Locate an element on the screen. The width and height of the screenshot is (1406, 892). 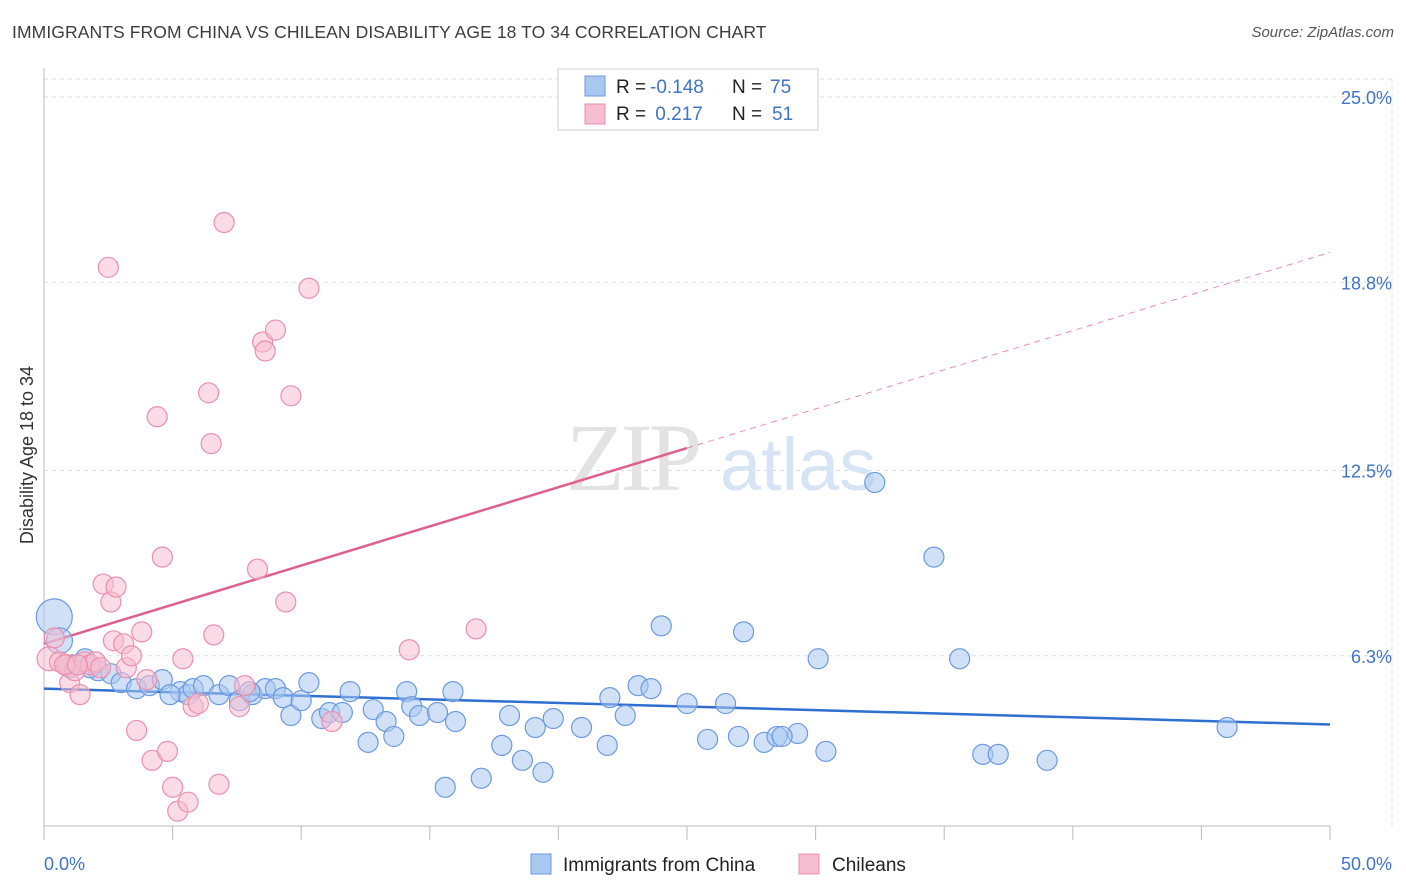
bottom-legend-swatch-pink is located at coordinates (809, 864).